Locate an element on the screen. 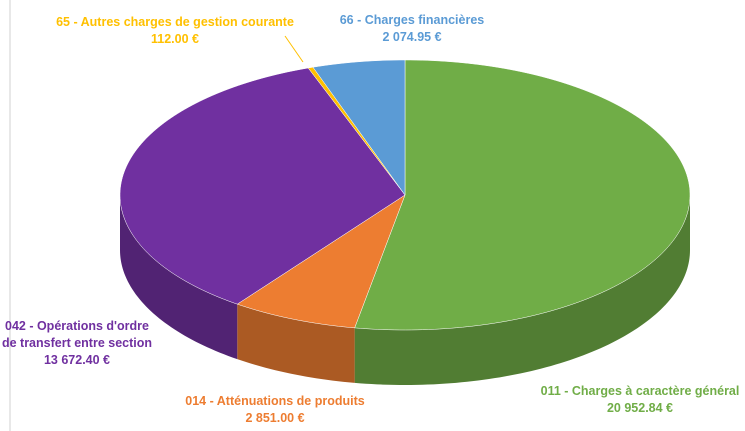 The image size is (745, 431). slice-label: 66 - Charges financières 2 074.95 € is located at coordinates (412, 29).